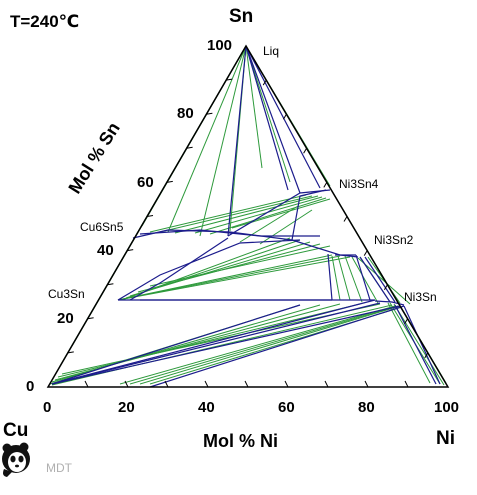 Image resolution: width=477 pixels, height=495 pixels. What do you see at coordinates (286, 407) in the screenshot?
I see `bottom-tick-60: 60` at bounding box center [286, 407].